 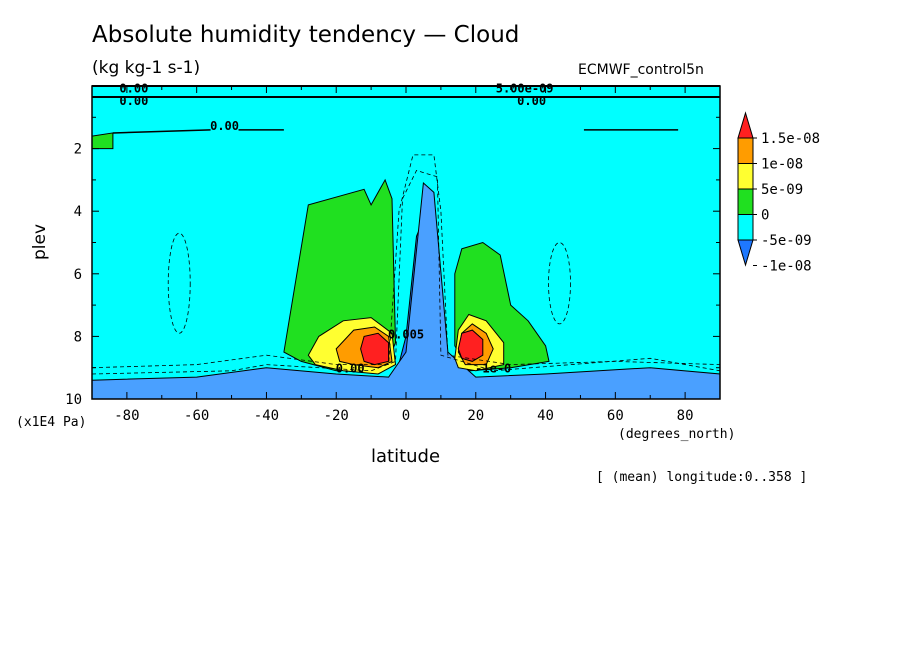 I want to click on y-tick-label: 10, so click(x=73, y=400).